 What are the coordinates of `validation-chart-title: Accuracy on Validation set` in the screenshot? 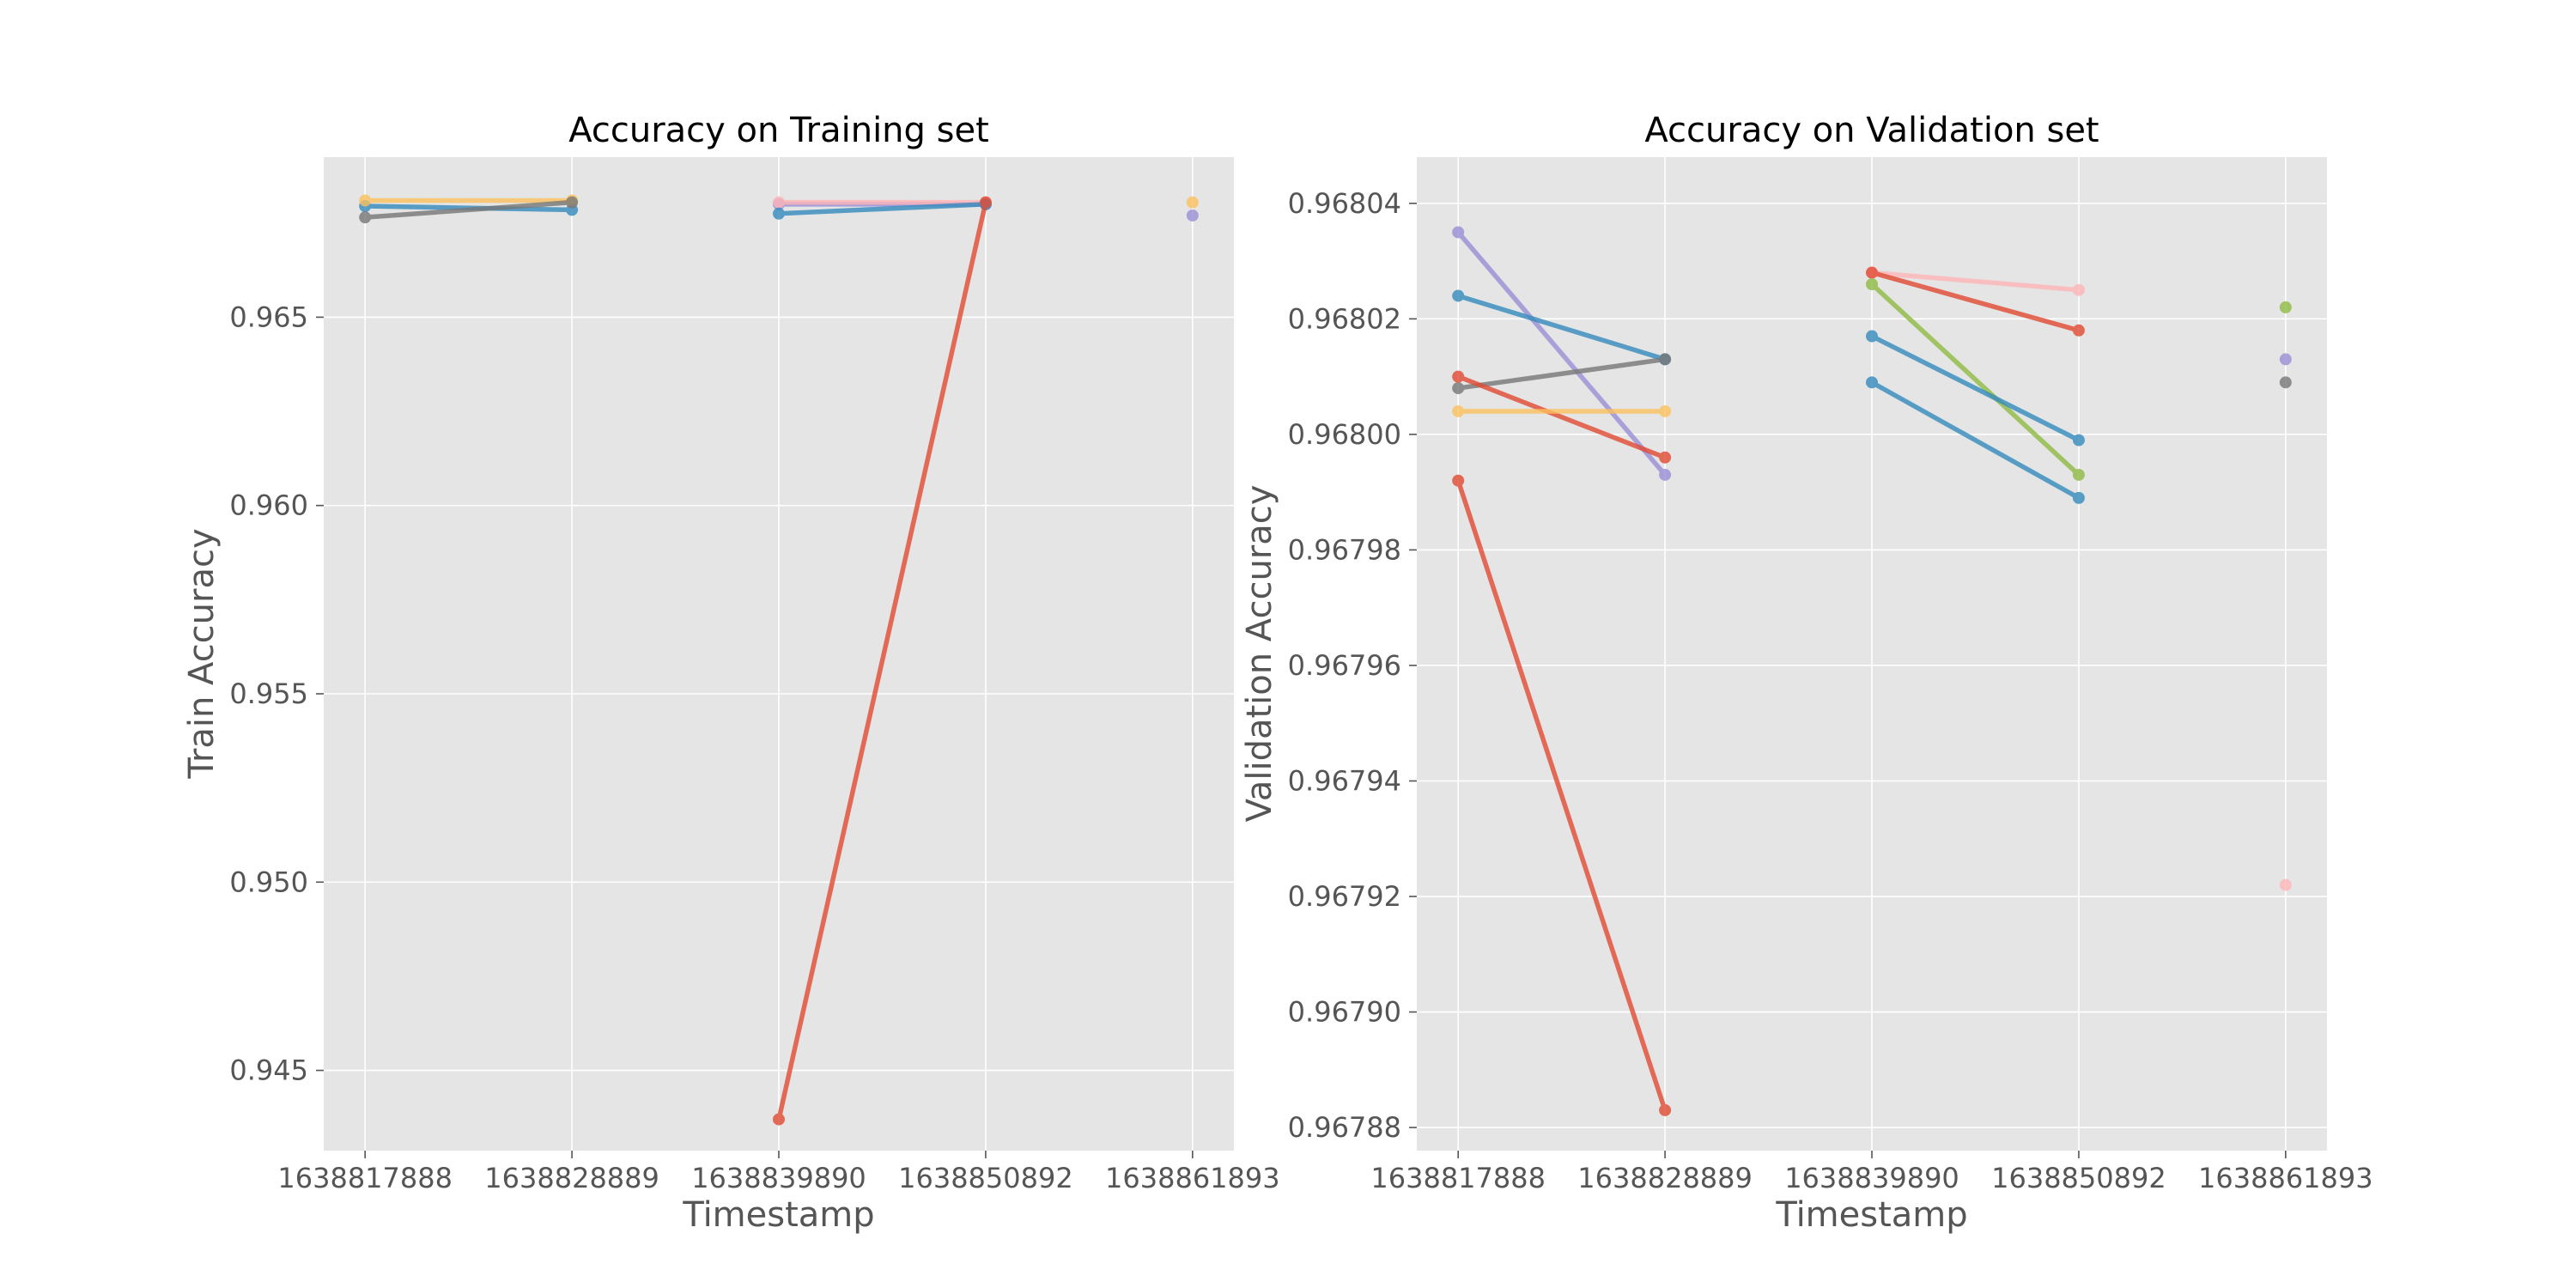 It's located at (1872, 130).